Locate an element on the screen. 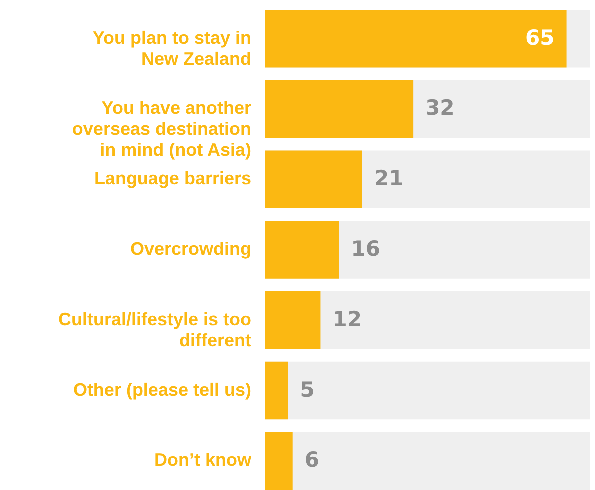 The image size is (595, 490). y-tick-label: You plan to stay in New Zealand is located at coordinates (172, 48).